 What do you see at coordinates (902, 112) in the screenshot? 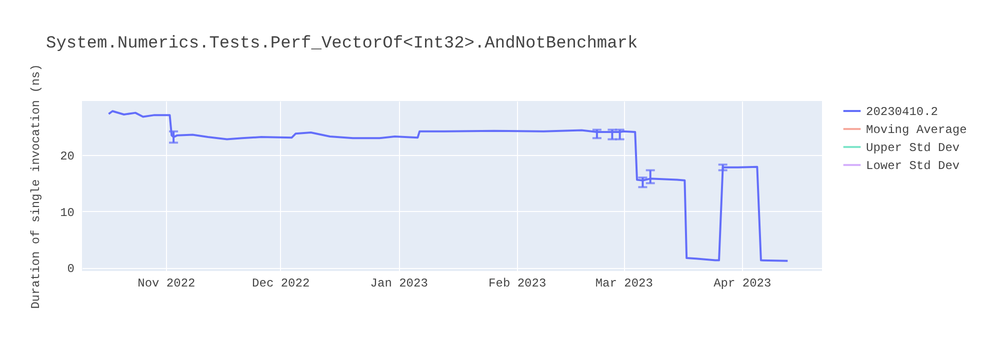
I see `legend-label: 20230410.2` at bounding box center [902, 112].